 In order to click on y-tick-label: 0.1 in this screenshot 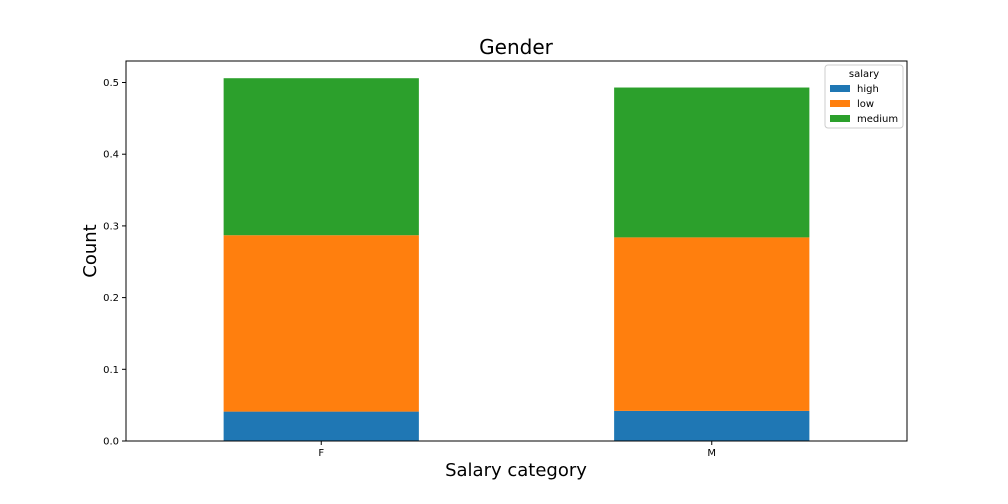, I will do `click(111, 370)`.